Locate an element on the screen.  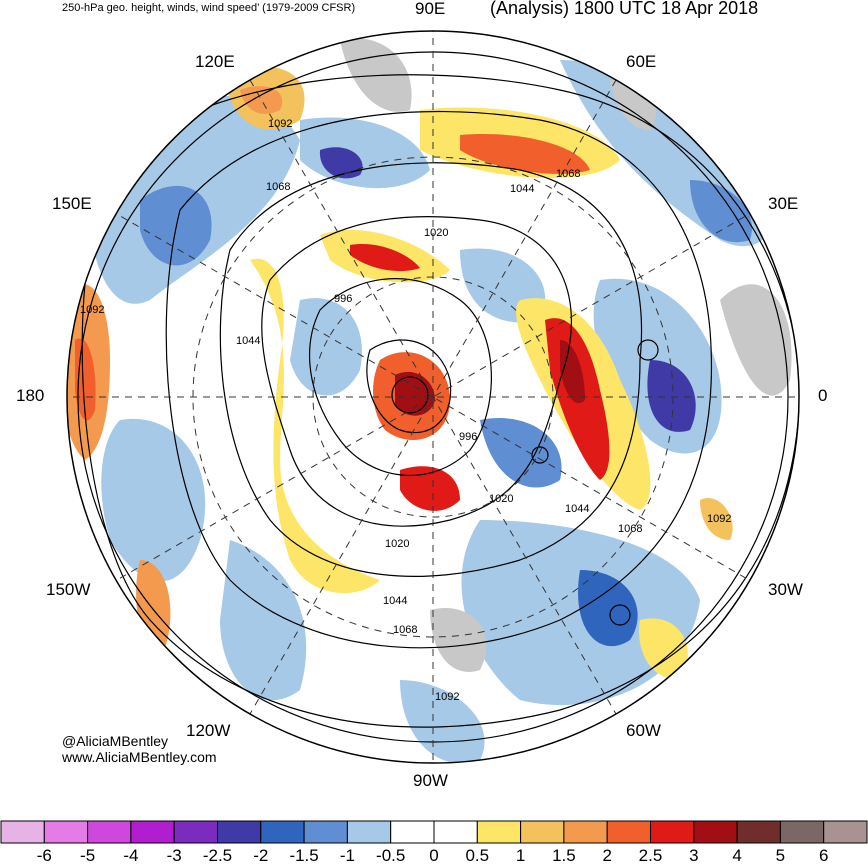
lon-label-bottom: 90W is located at coordinates (430, 780).